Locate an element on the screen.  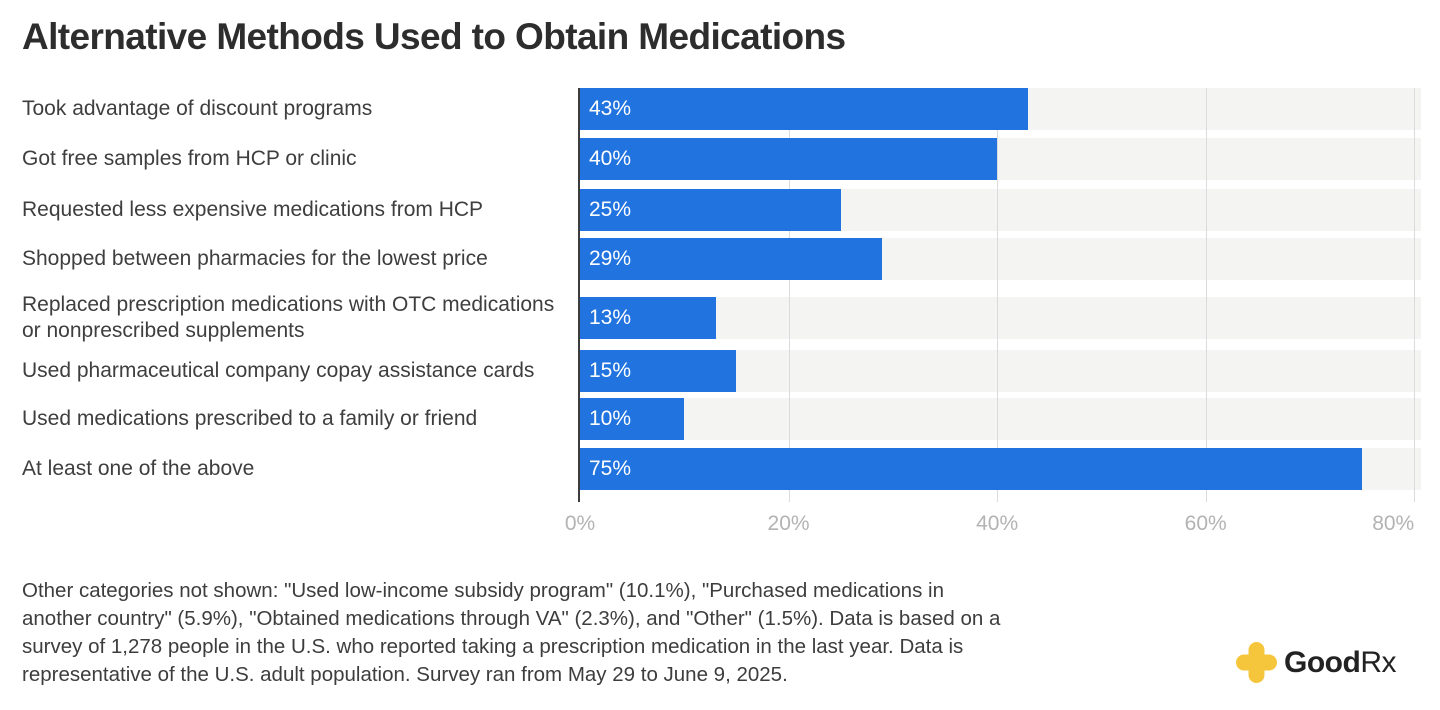
bar-value-label: 75% is located at coordinates (610, 468).